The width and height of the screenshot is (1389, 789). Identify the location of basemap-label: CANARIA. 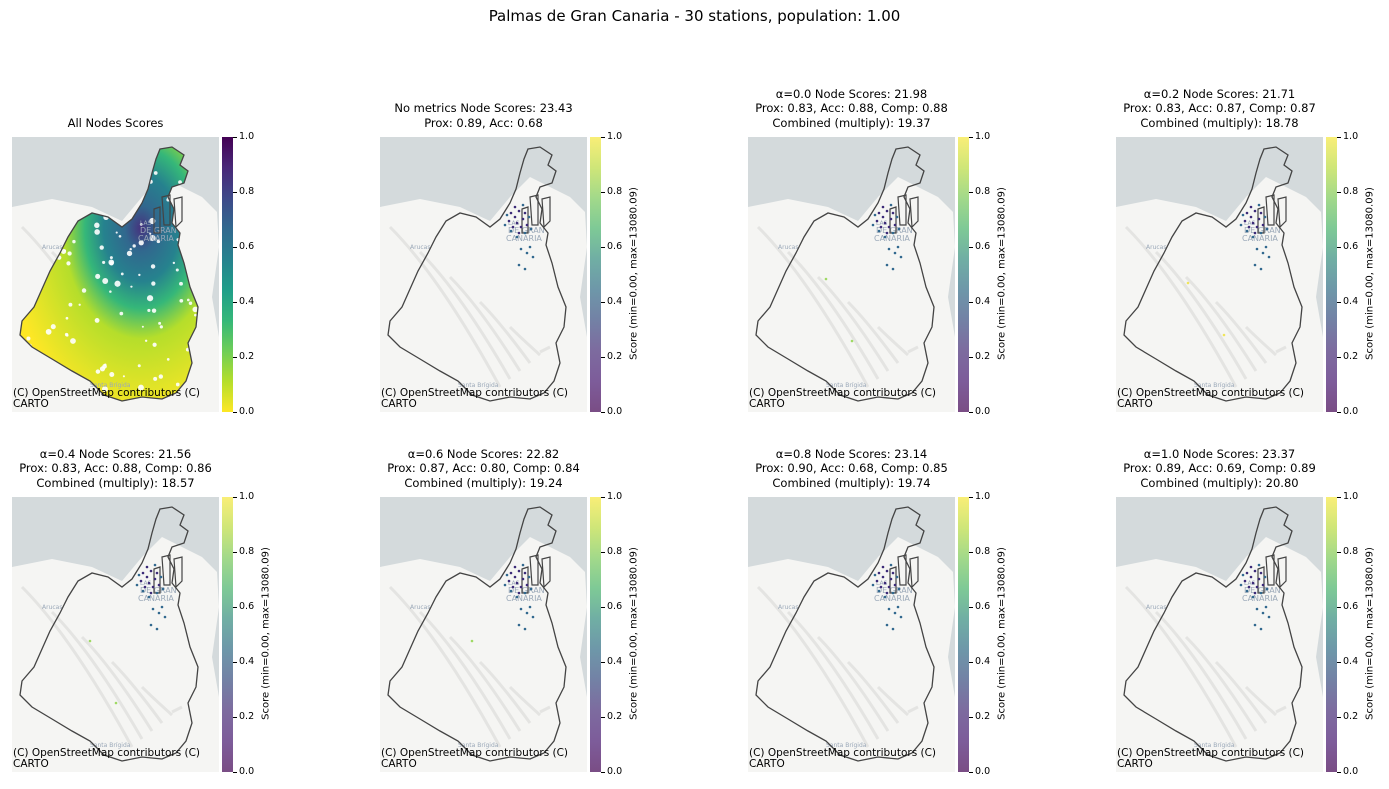
(1260, 598).